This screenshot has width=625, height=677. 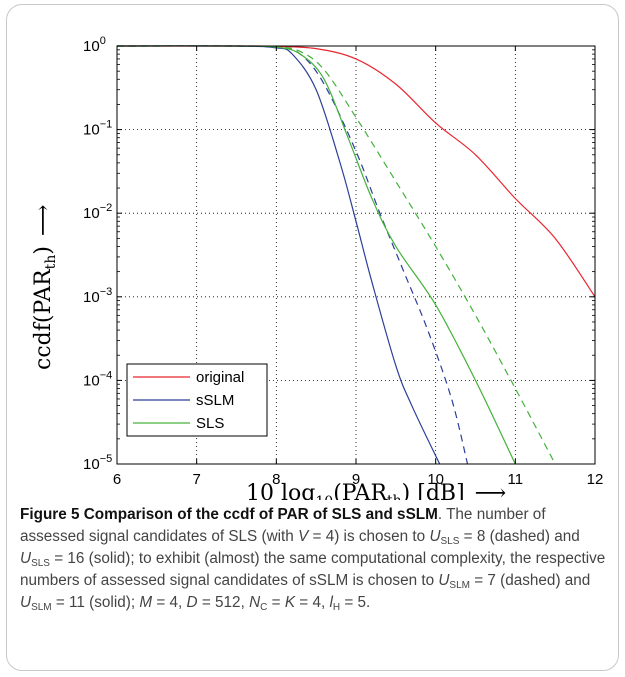 What do you see at coordinates (117, 479) in the screenshot?
I see `x-tick-label: 6` at bounding box center [117, 479].